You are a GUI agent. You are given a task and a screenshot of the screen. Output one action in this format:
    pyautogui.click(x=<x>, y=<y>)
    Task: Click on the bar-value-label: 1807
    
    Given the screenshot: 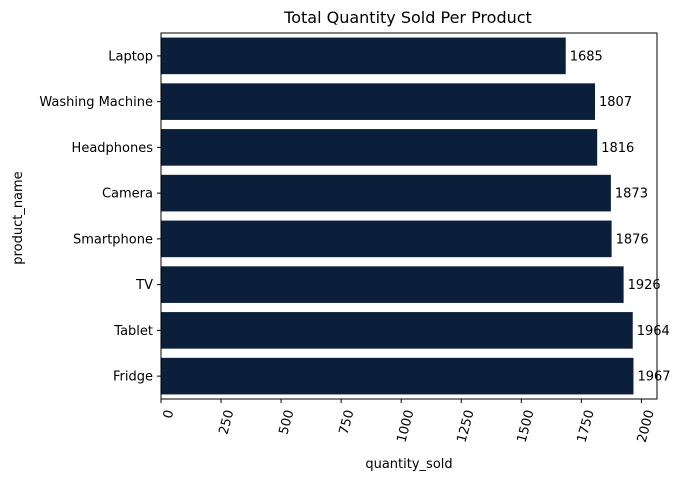 What is the action you would take?
    pyautogui.click(x=615, y=102)
    